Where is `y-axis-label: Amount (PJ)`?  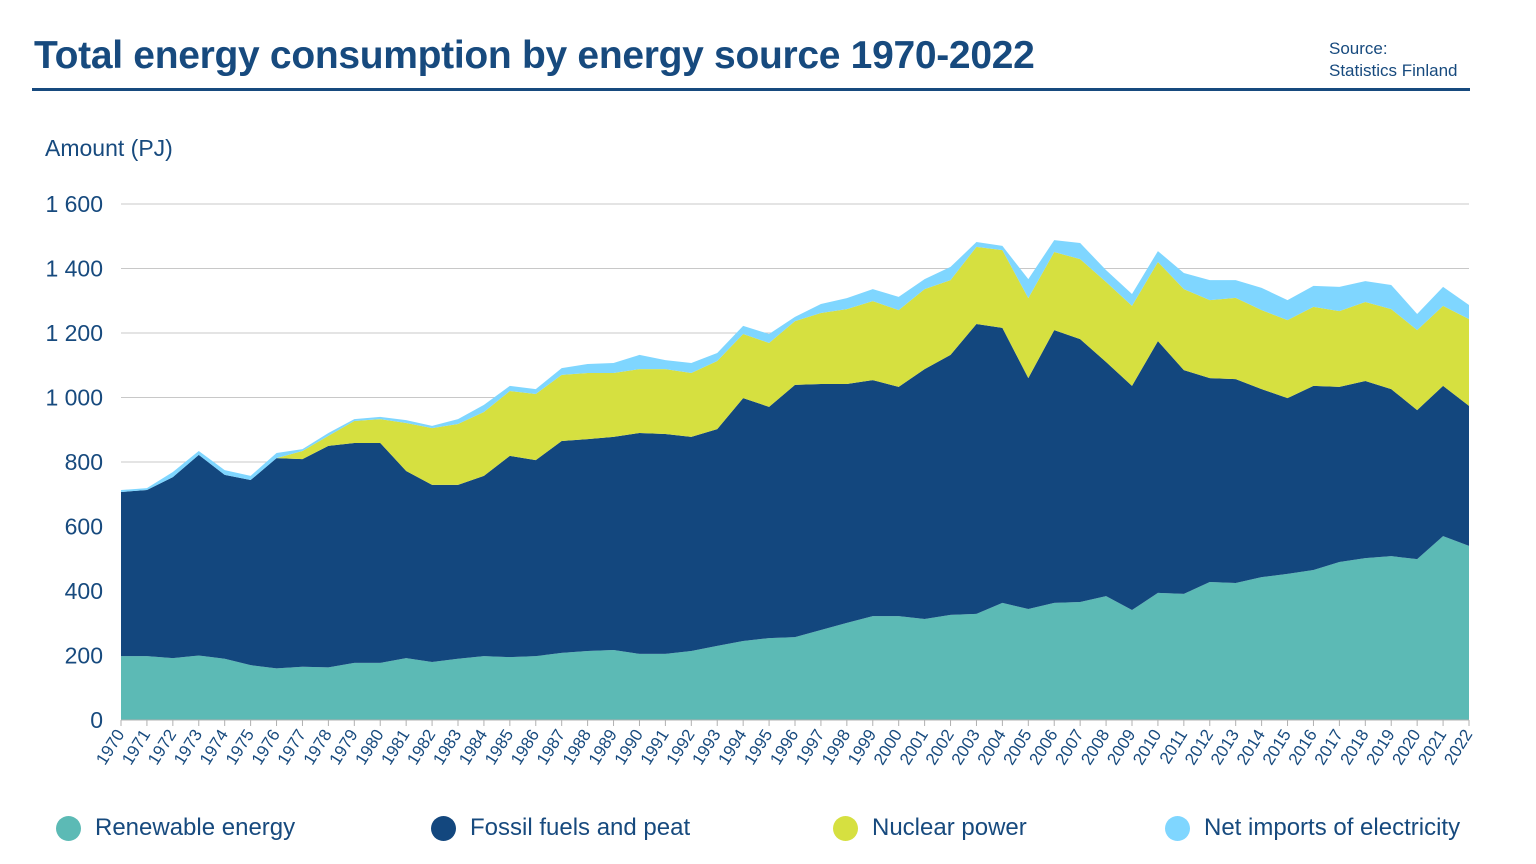 y-axis-label: Amount (PJ) is located at coordinates (109, 148).